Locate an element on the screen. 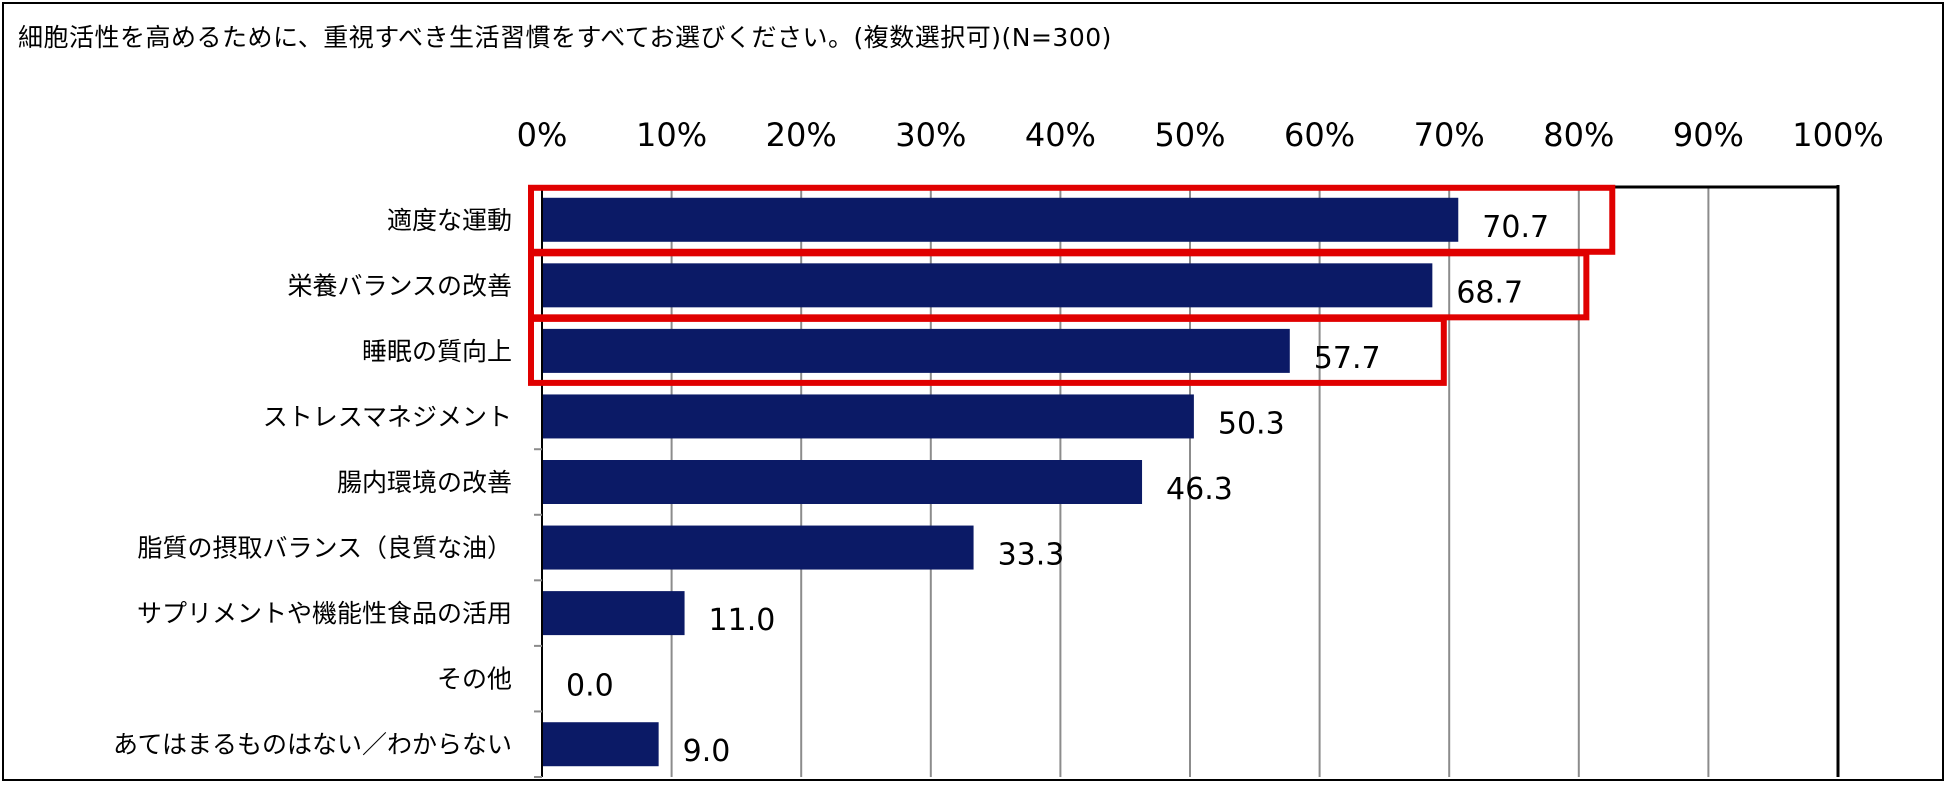 The height and width of the screenshot is (787, 1950). data-label: 70.7 is located at coordinates (1515, 227).